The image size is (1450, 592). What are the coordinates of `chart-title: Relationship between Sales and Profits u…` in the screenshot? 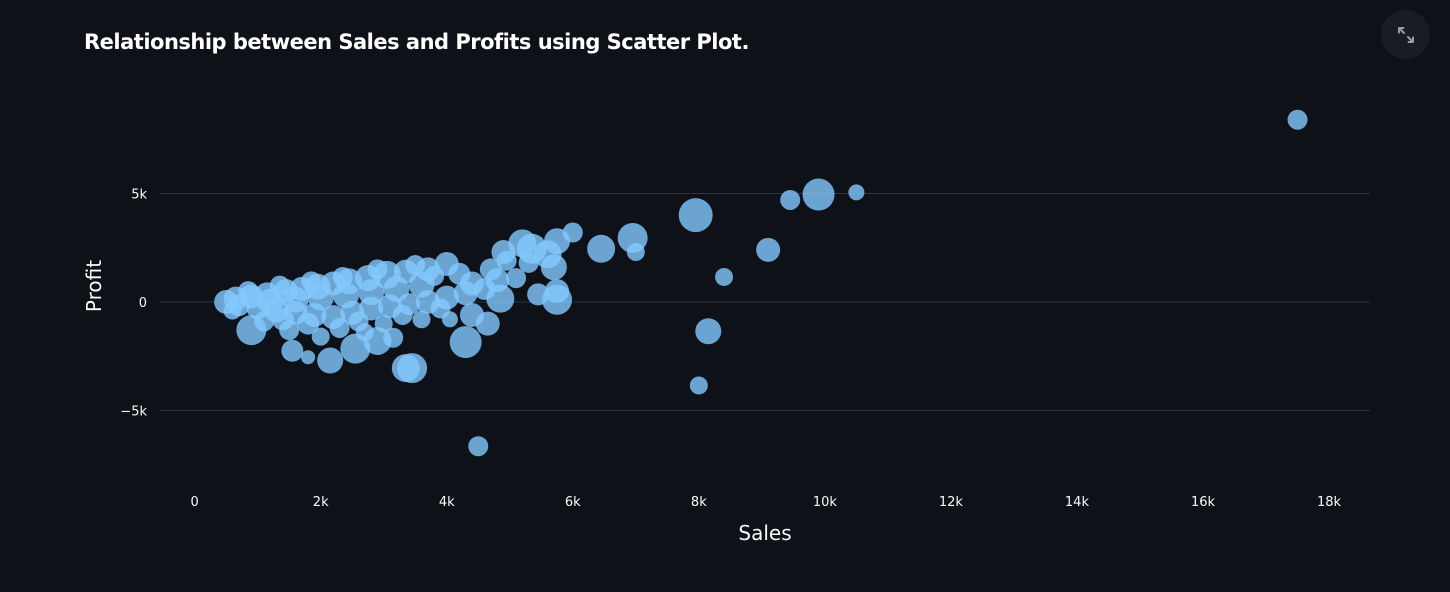 It's located at (416, 42).